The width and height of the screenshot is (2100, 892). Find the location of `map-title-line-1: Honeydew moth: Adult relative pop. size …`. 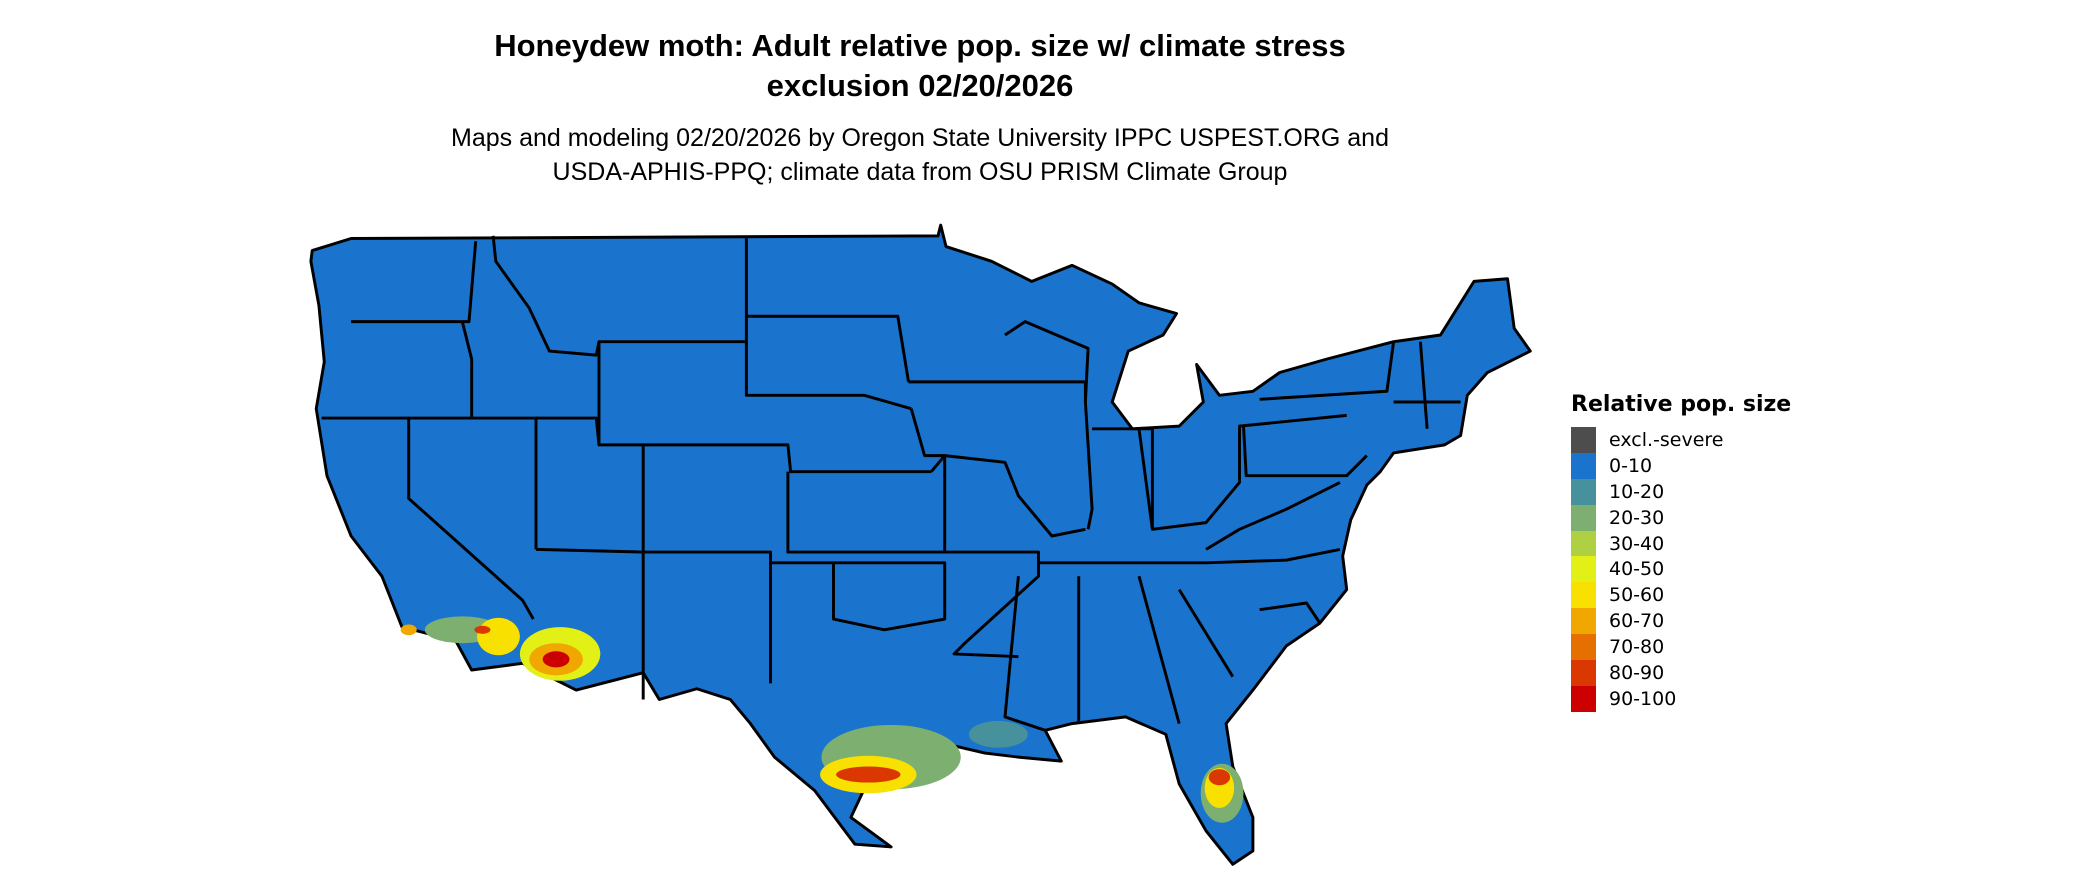

map-title-line-1: Honeydew moth: Adult relative pop. size … is located at coordinates (920, 45).